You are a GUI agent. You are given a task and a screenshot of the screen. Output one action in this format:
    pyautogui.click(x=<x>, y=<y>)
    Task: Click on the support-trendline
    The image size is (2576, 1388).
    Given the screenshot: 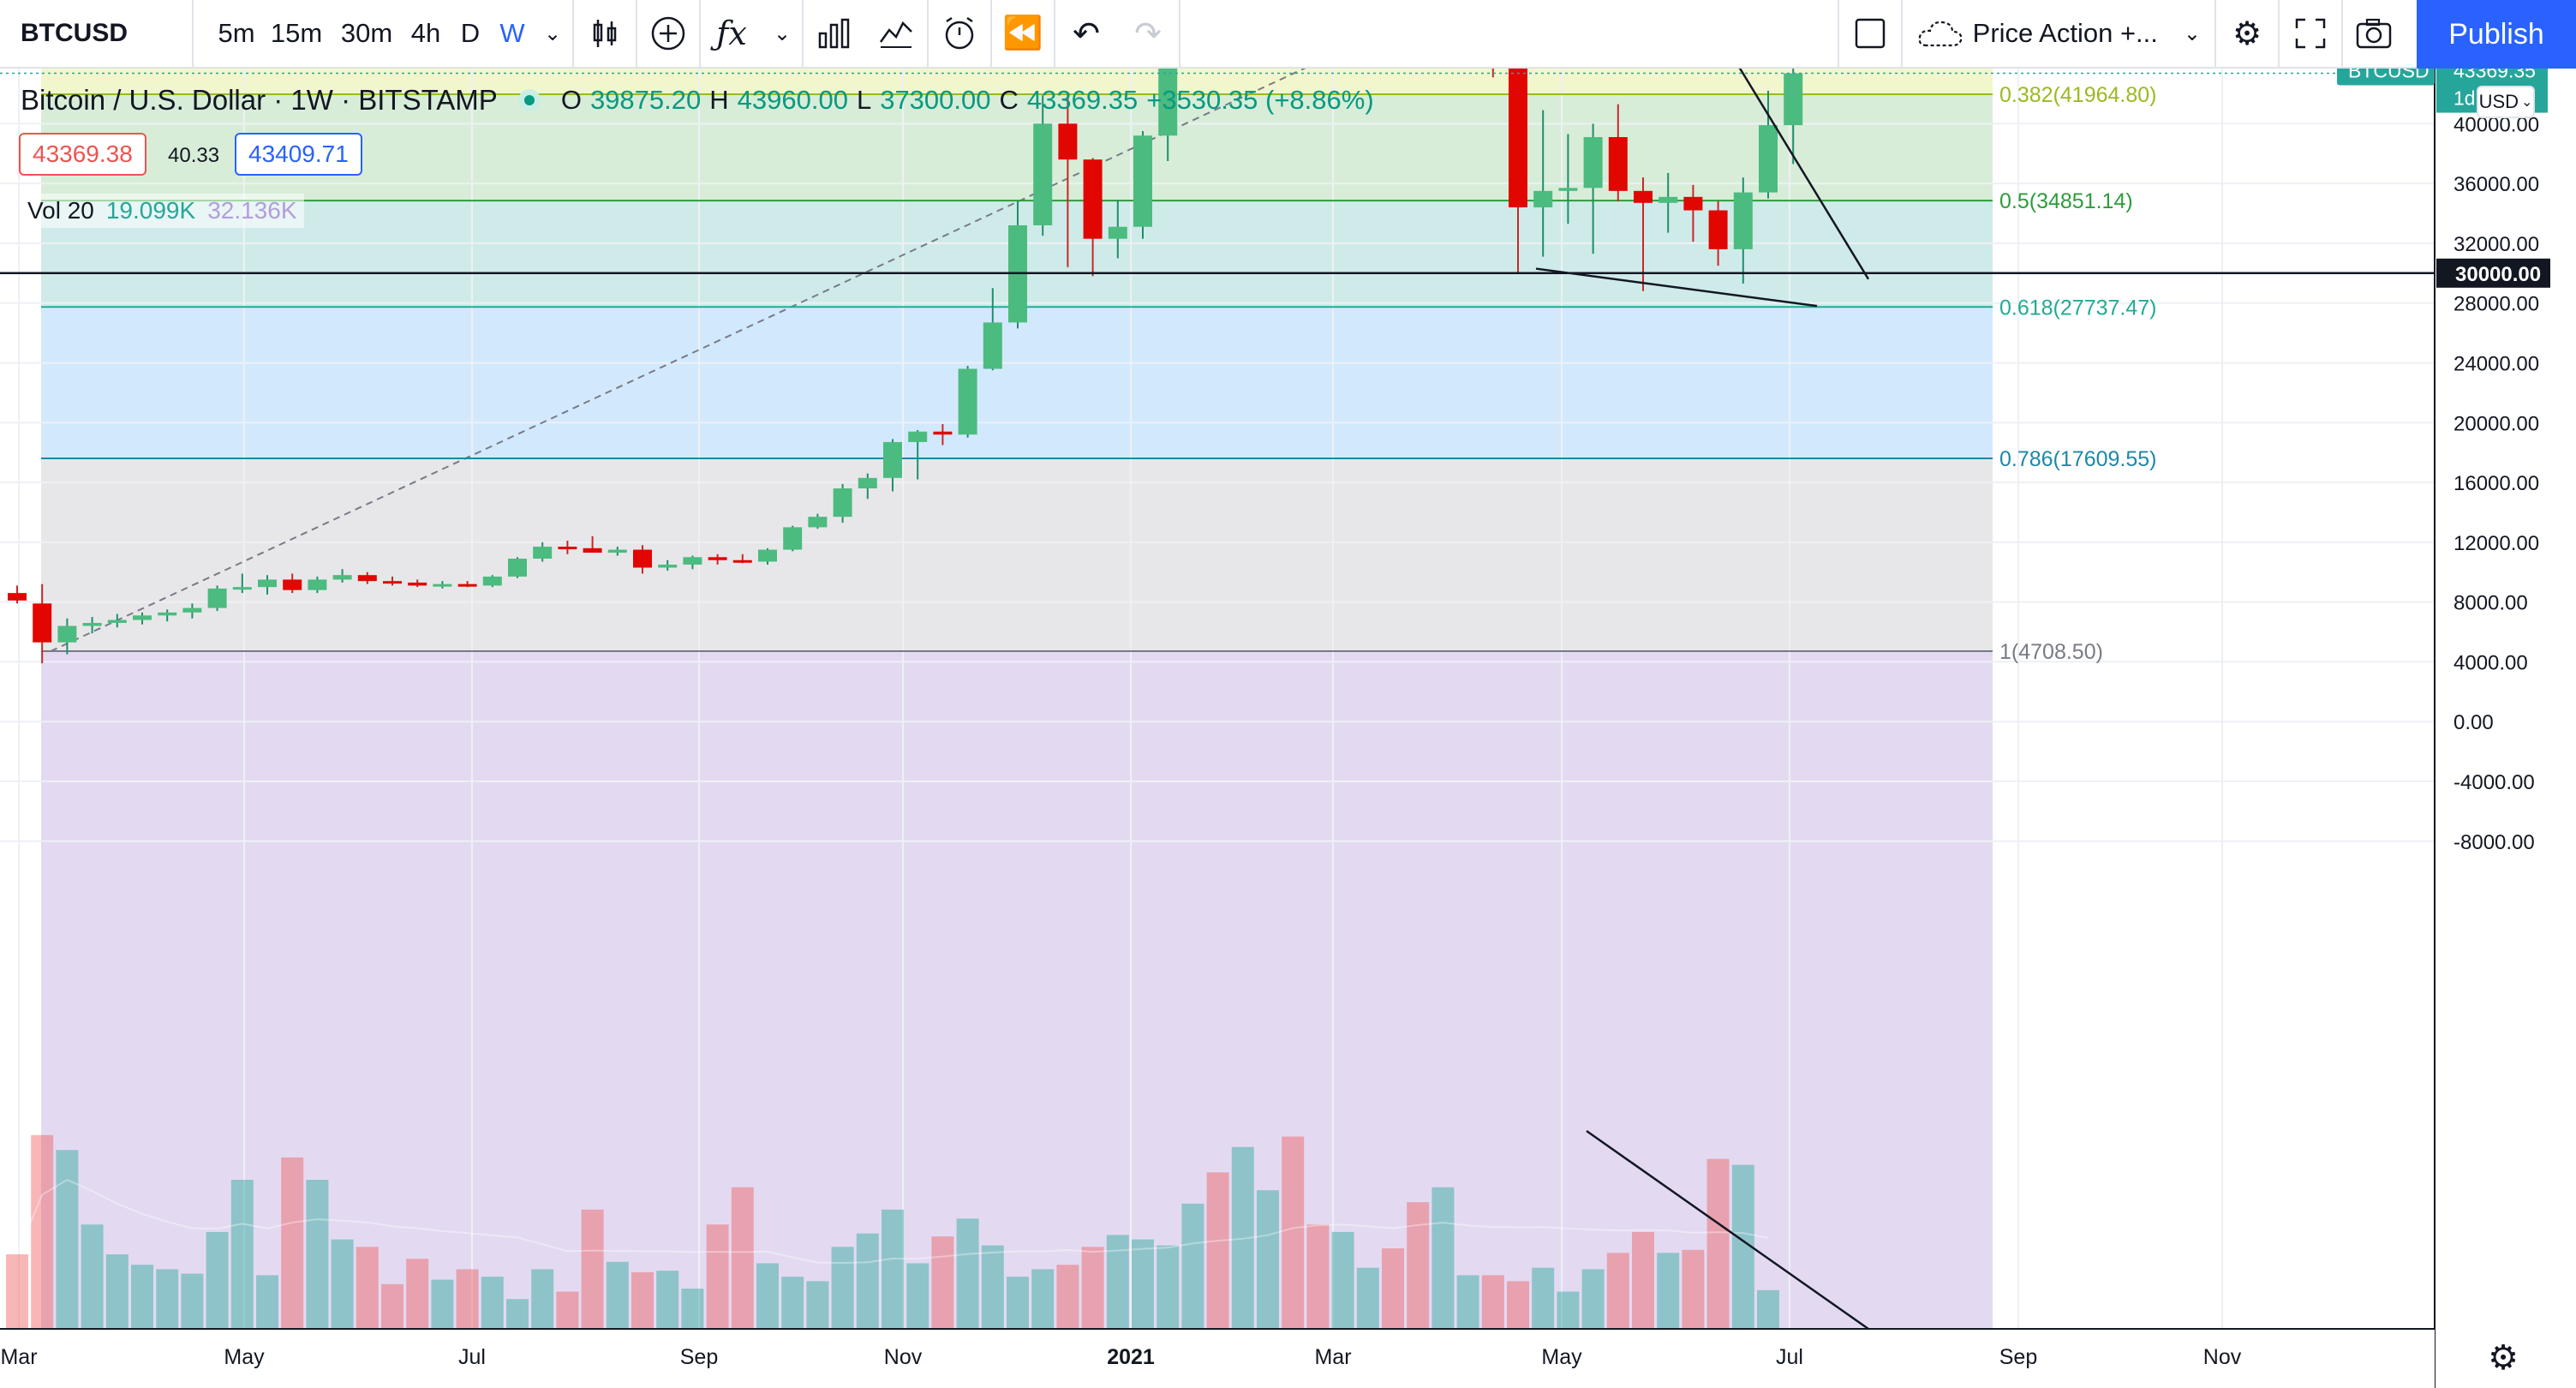 What is the action you would take?
    pyautogui.click(x=1676, y=287)
    